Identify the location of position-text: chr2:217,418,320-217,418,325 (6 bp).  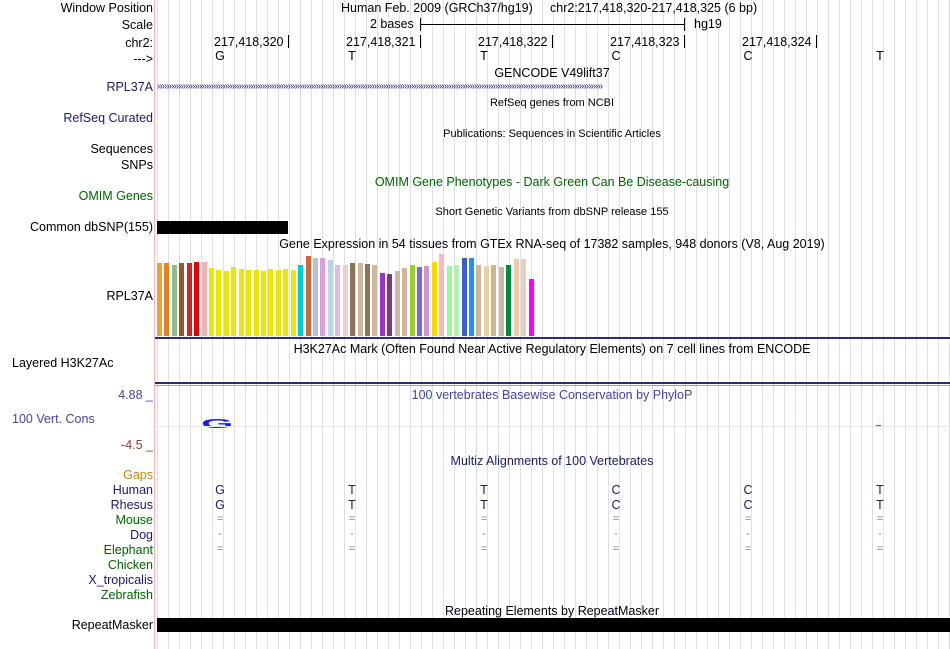
(654, 8).